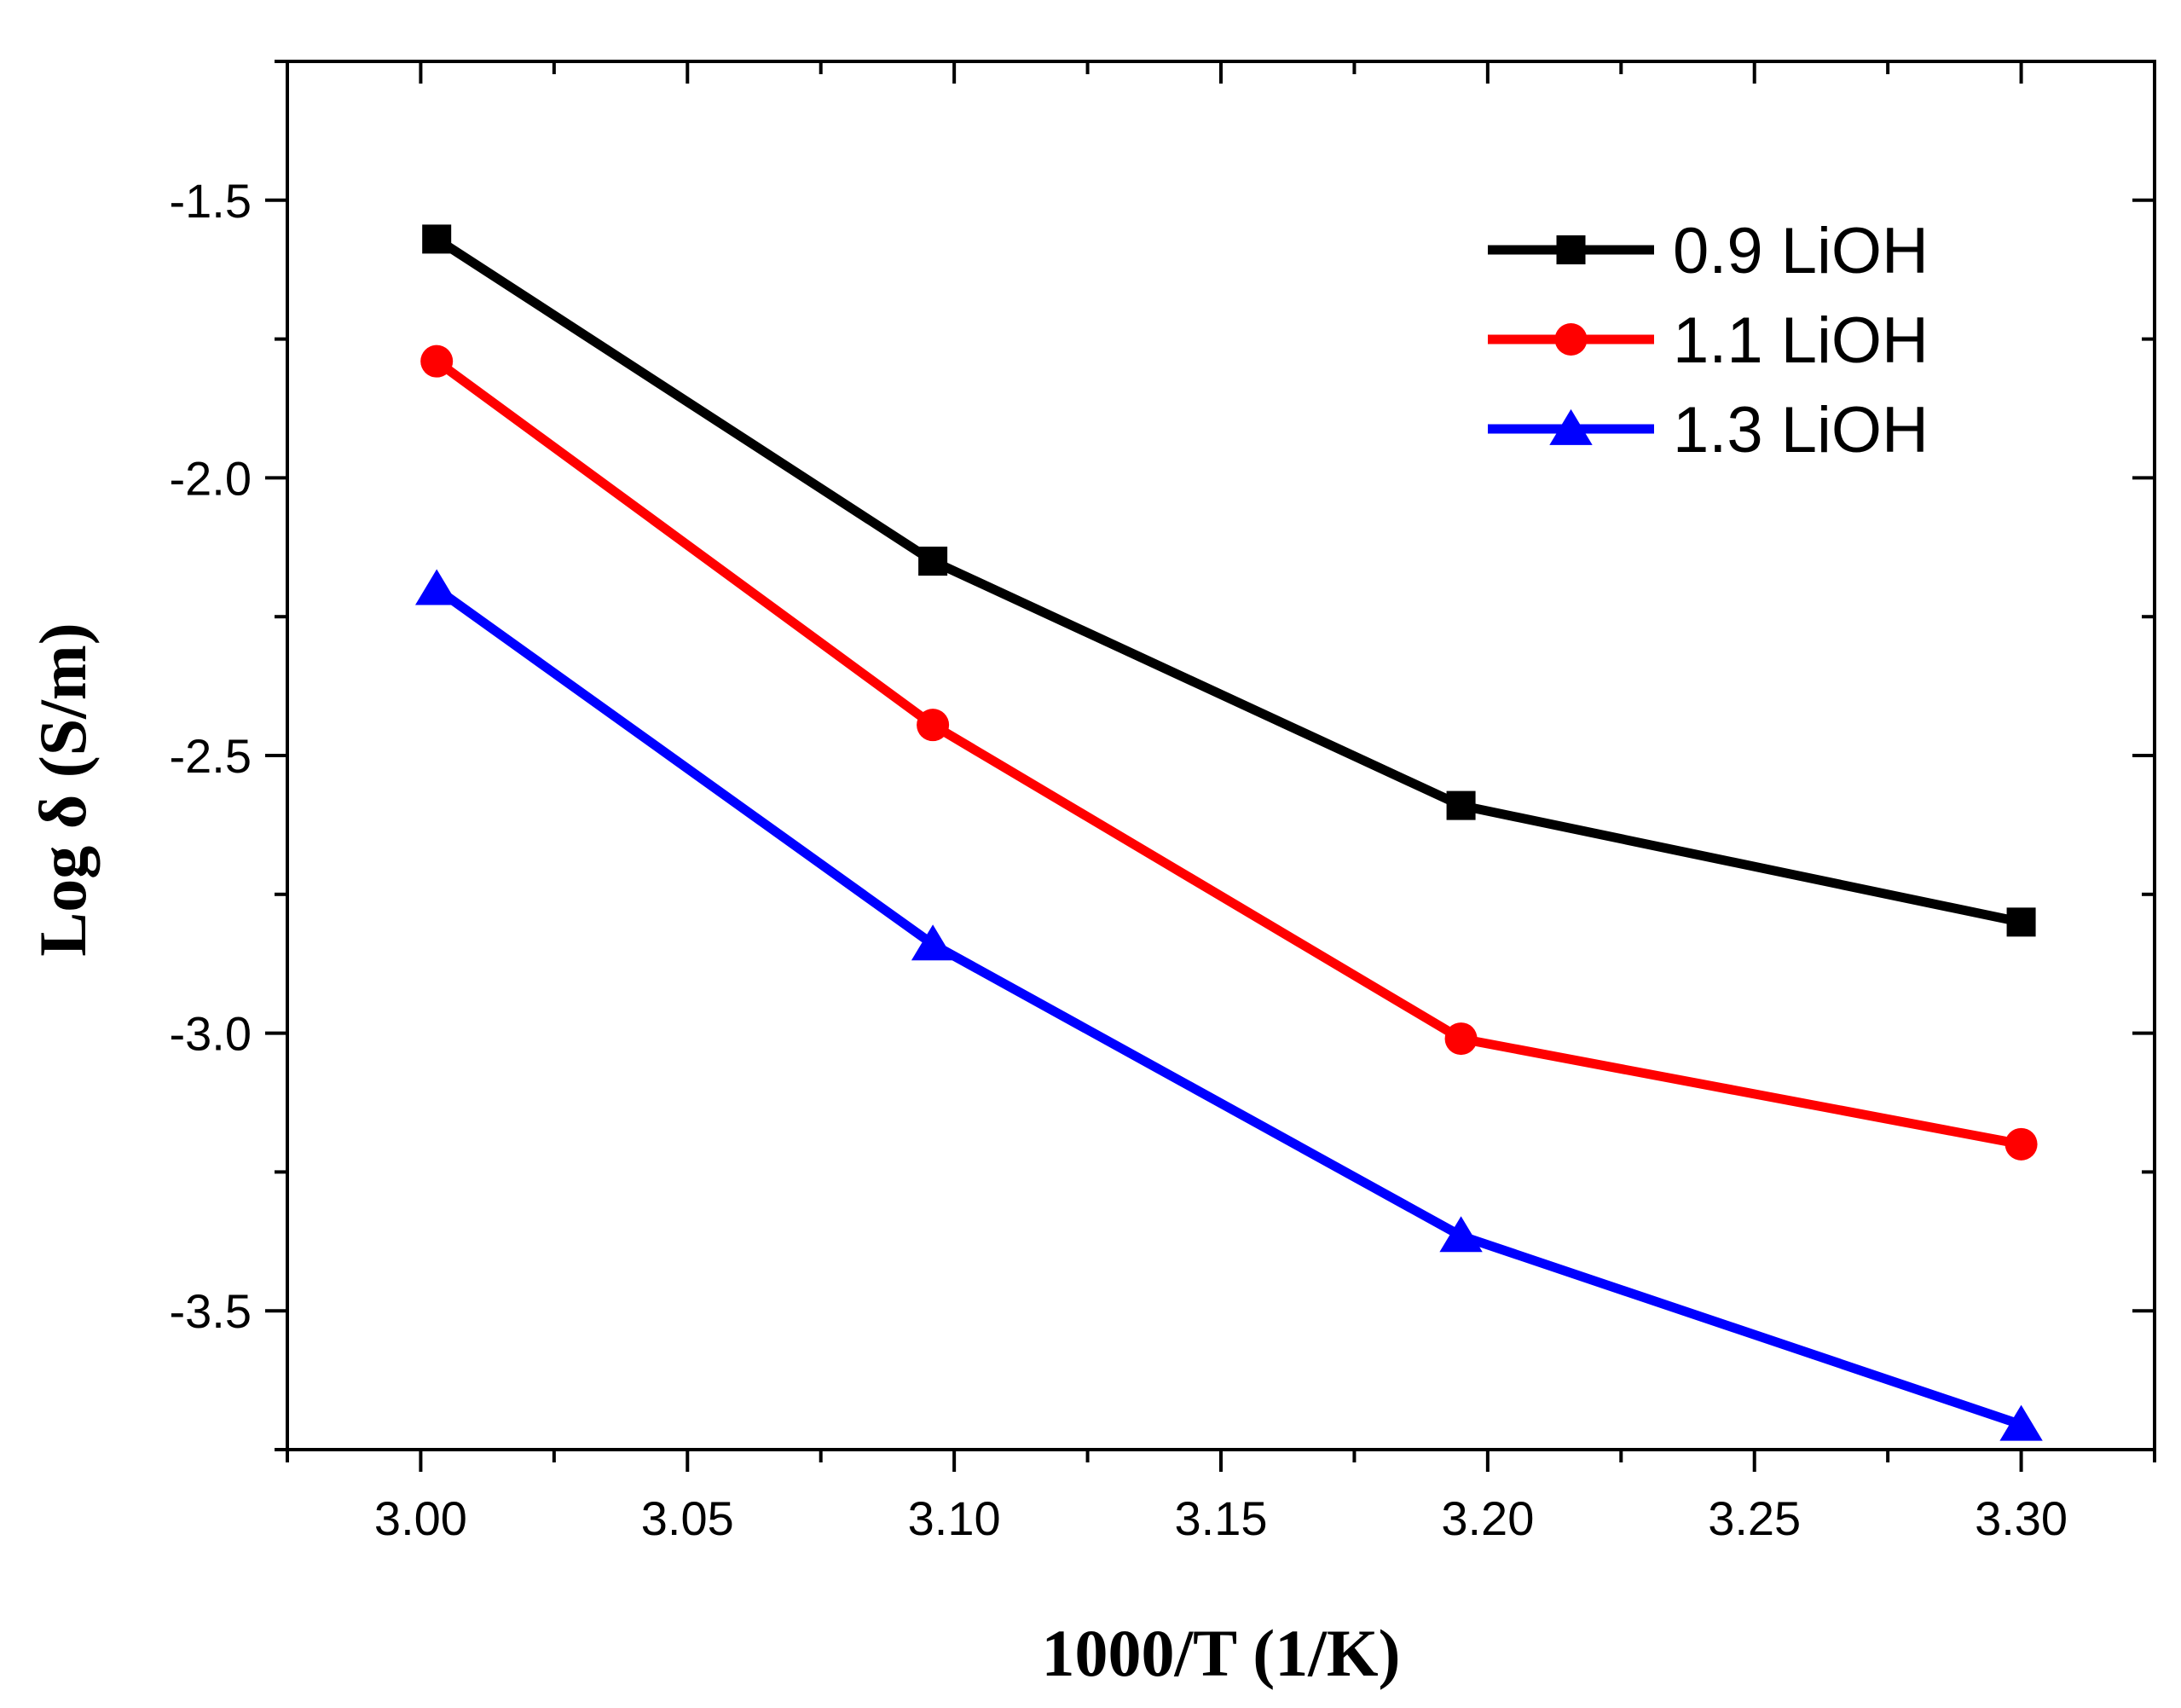 This screenshot has height=1708, width=2181. What do you see at coordinates (1801, 340) in the screenshot?
I see `legend-label: 1.1 LiOH` at bounding box center [1801, 340].